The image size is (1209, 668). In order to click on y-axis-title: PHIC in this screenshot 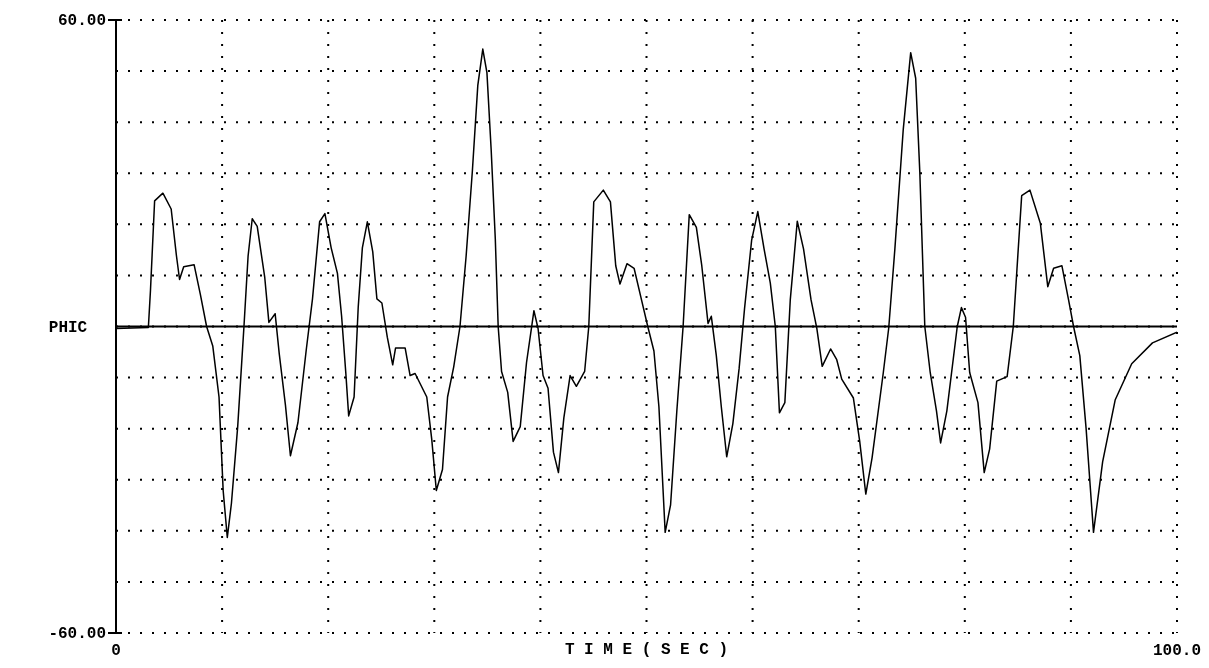, I will do `click(68, 328)`.